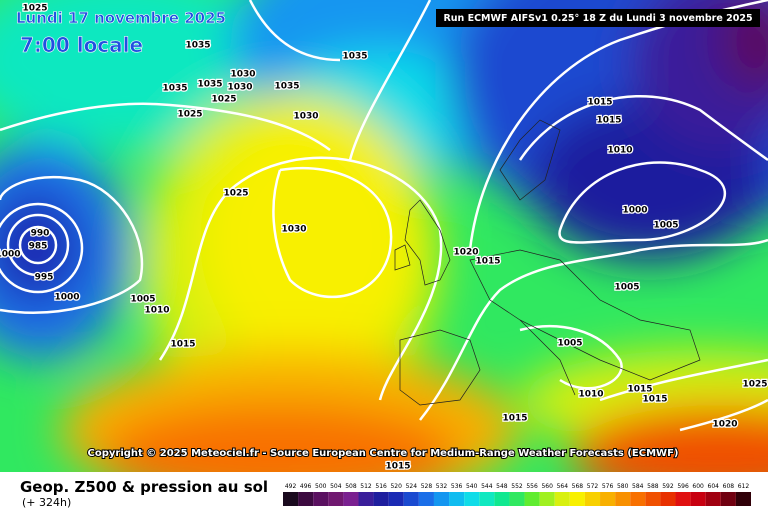 The height and width of the screenshot is (512, 768). What do you see at coordinates (442, 486) in the screenshot?
I see `colorbar-label: 532` at bounding box center [442, 486].